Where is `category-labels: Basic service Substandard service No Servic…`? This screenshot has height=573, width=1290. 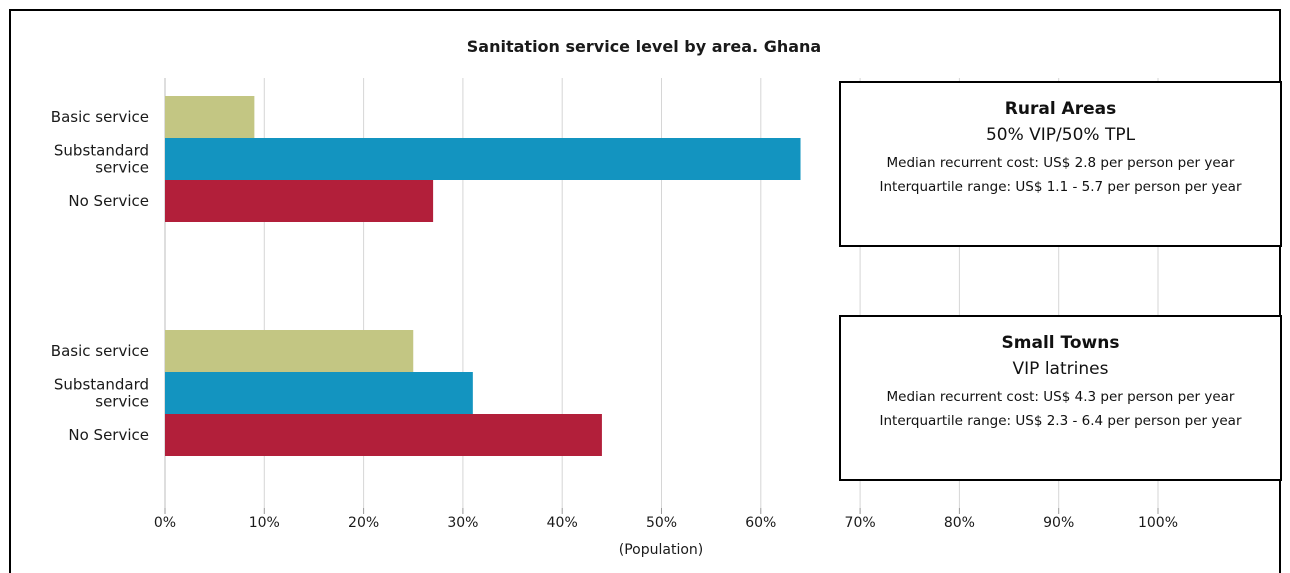
category-labels: Basic service Substandard service No Servic… is located at coordinates (100, 276).